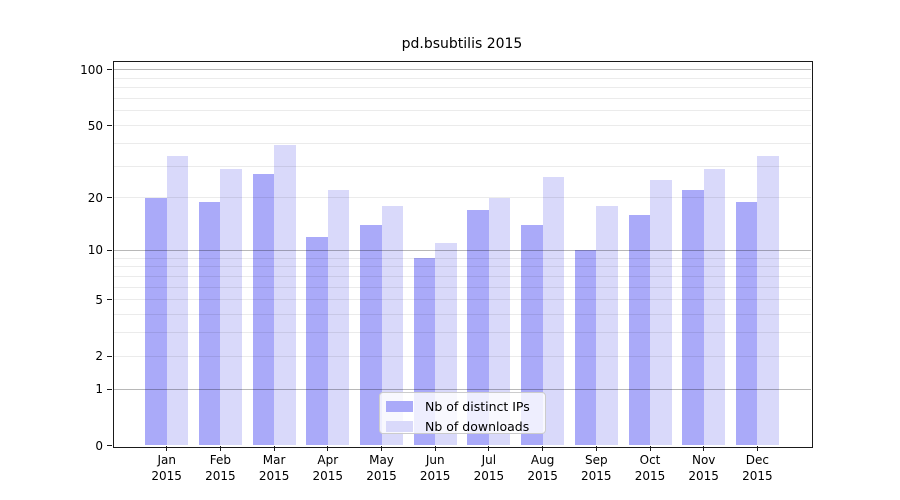 The width and height of the screenshot is (900, 500). I want to click on x-tick-label-mar-2015: Mar 2015, so click(274, 468).